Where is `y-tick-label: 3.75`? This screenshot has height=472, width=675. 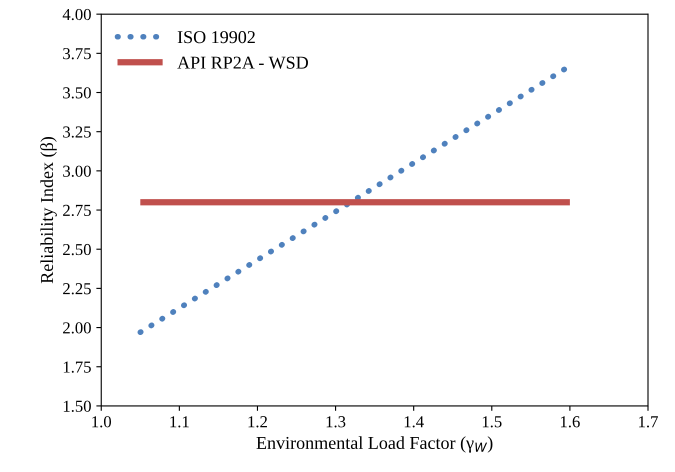 y-tick-label: 3.75 is located at coordinates (77, 54).